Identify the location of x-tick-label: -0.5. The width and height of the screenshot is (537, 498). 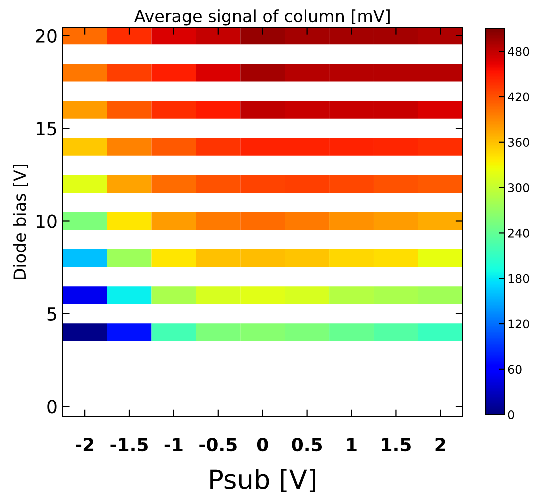
(218, 445).